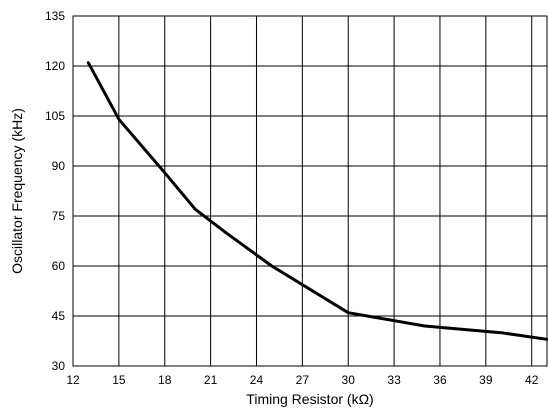 Image resolution: width=548 pixels, height=414 pixels. What do you see at coordinates (119, 380) in the screenshot?
I see `x-tick-label: 15` at bounding box center [119, 380].